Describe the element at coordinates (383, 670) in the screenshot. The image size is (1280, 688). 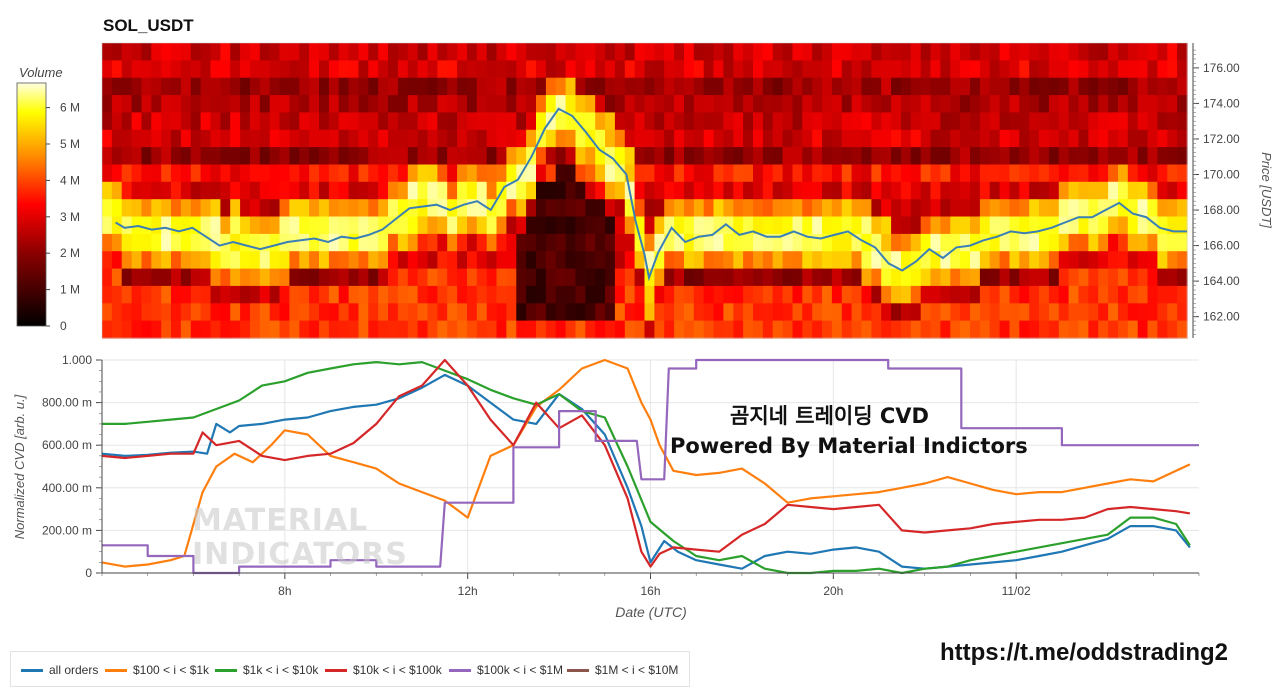
I see `legend-item-10k-100k: $10k < i < $100k` at that location.